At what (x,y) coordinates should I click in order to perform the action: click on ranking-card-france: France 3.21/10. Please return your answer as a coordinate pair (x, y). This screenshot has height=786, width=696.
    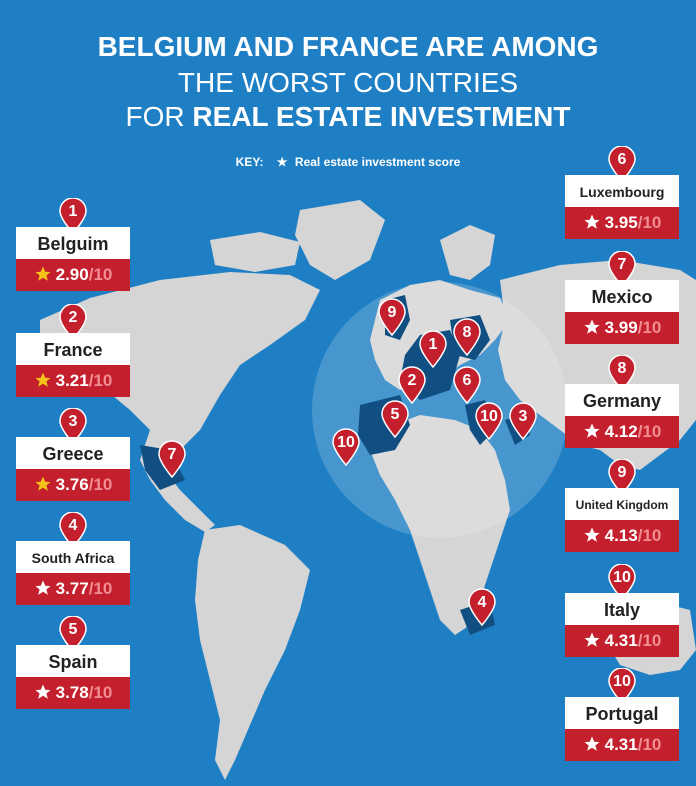
    Looking at the image, I should click on (73, 365).